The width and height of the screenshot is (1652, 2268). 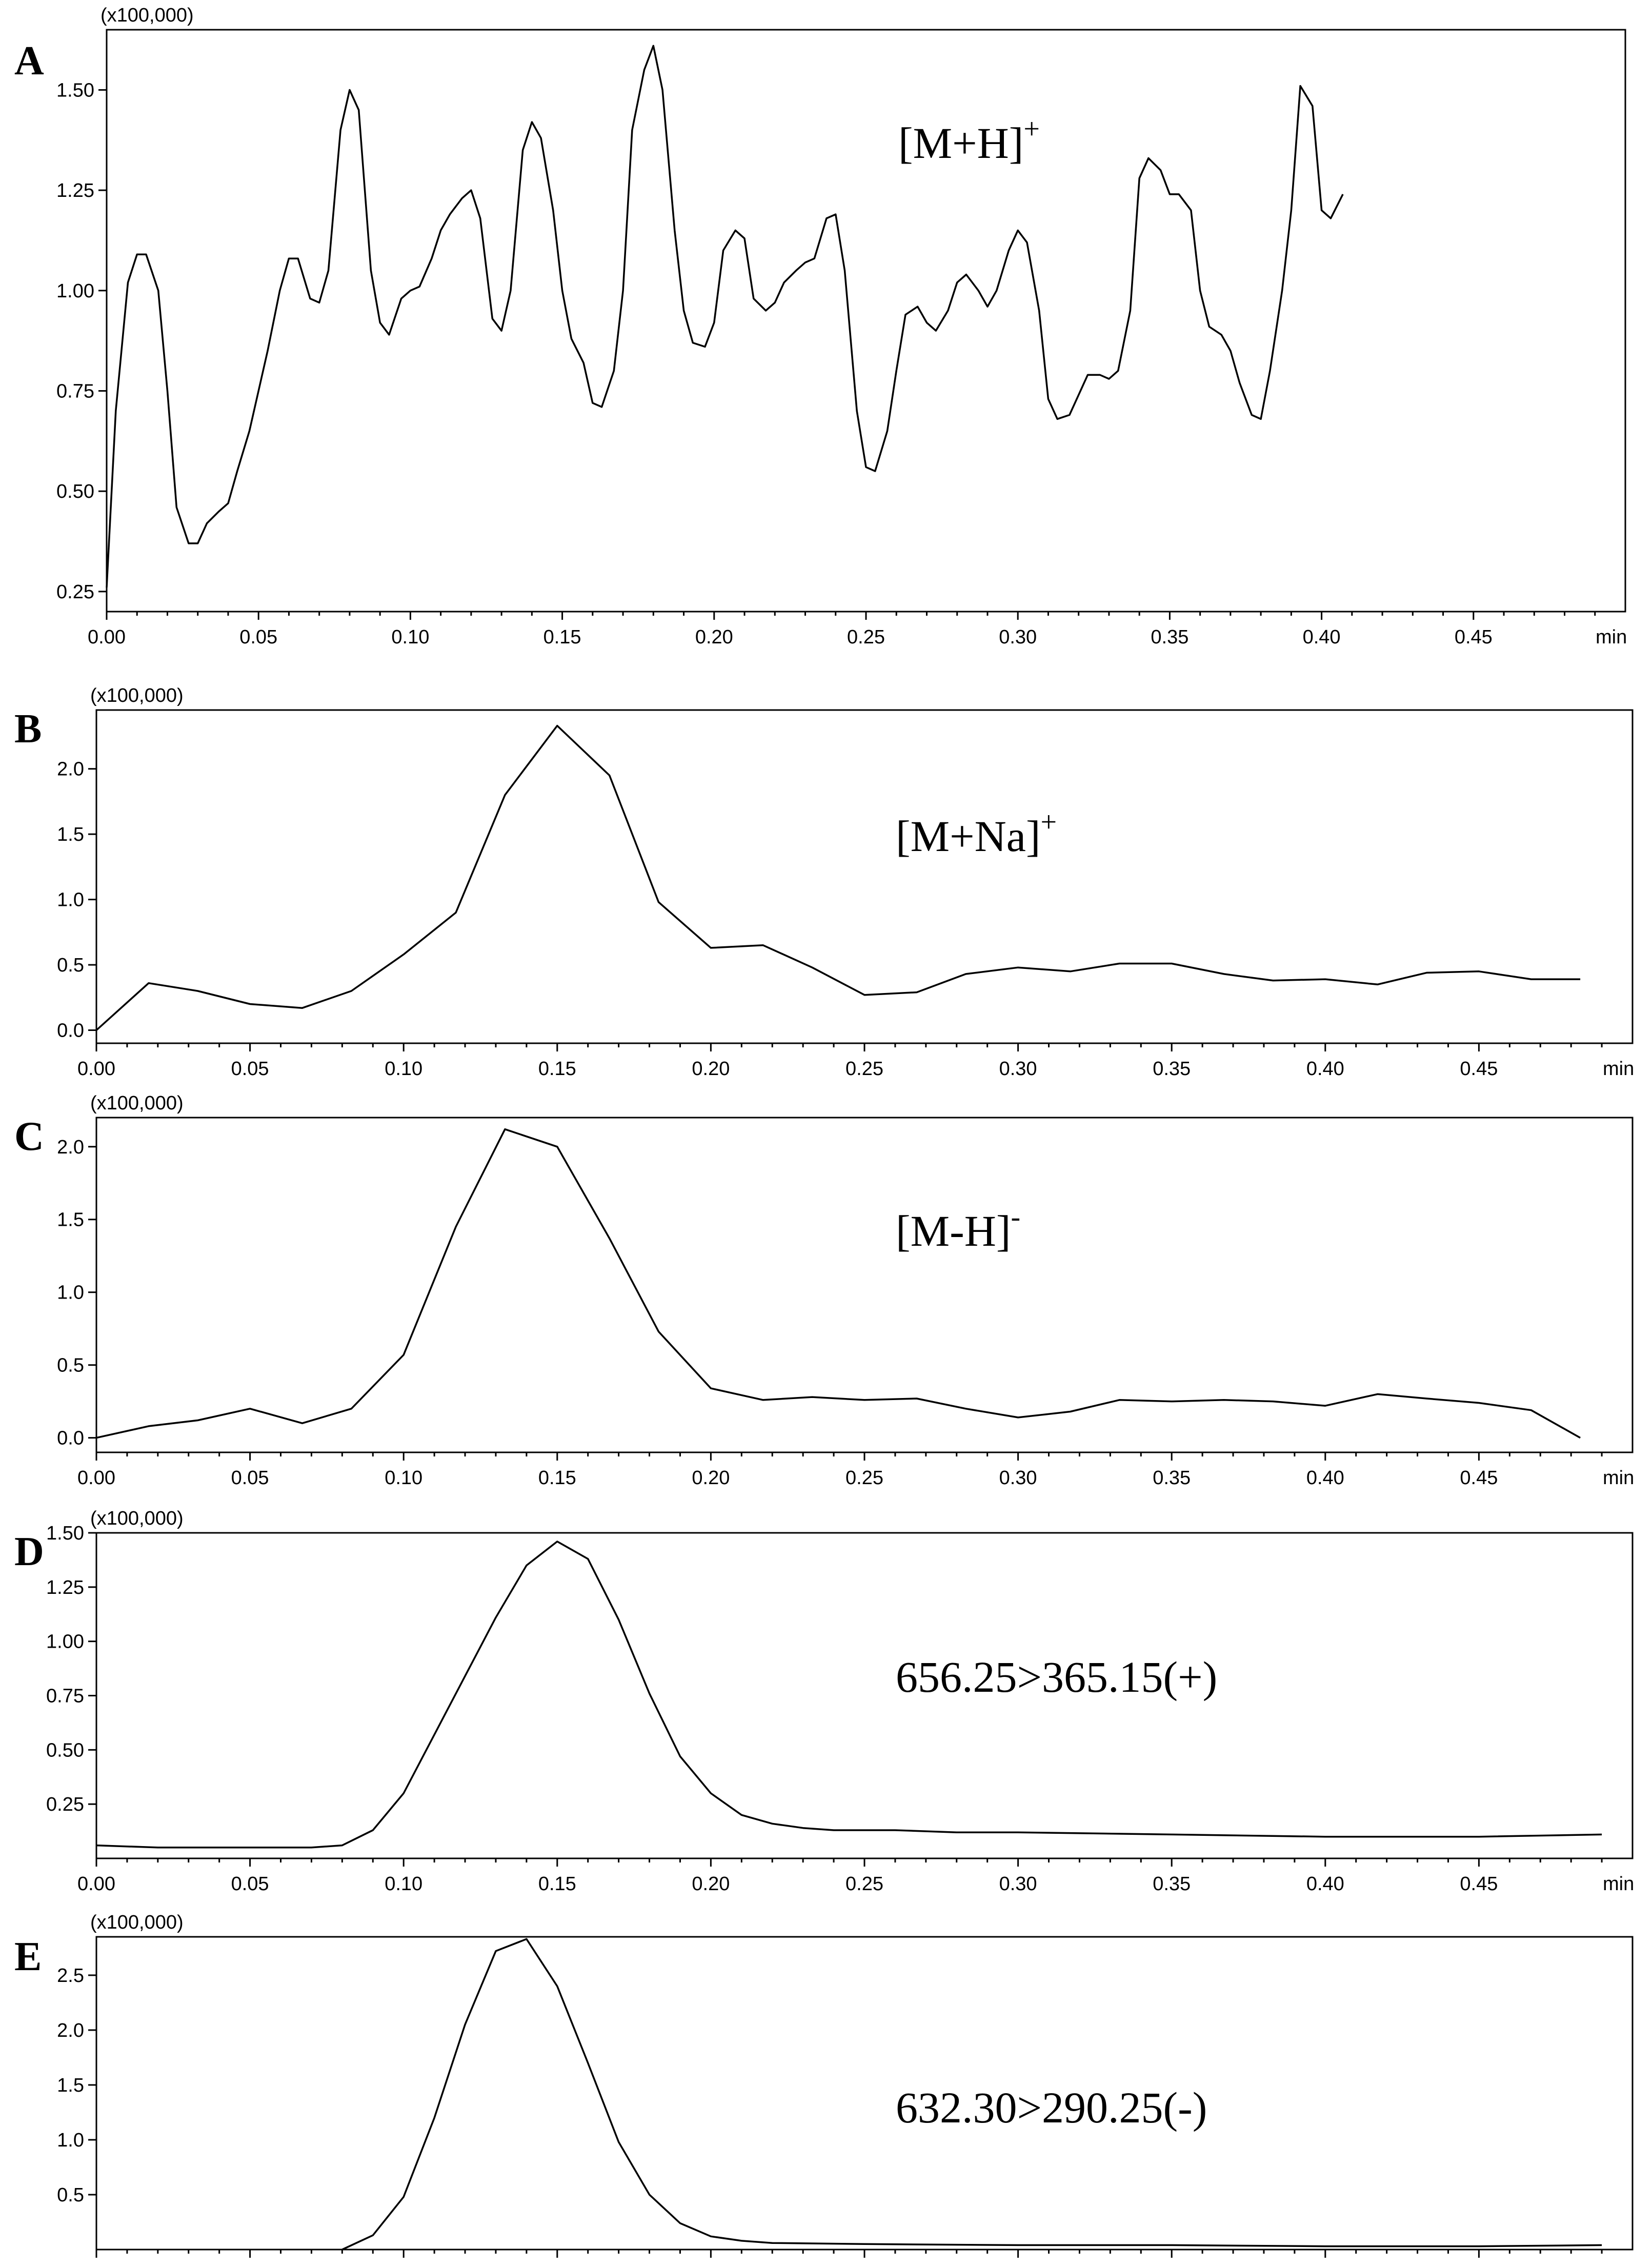 What do you see at coordinates (28, 729) in the screenshot?
I see `panel-letter: B` at bounding box center [28, 729].